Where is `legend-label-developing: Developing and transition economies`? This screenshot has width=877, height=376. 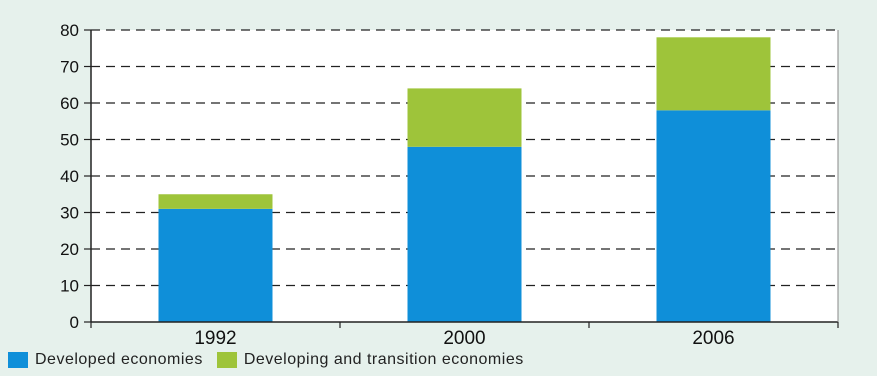
legend-label-developing: Developing and transition economies is located at coordinates (383, 359).